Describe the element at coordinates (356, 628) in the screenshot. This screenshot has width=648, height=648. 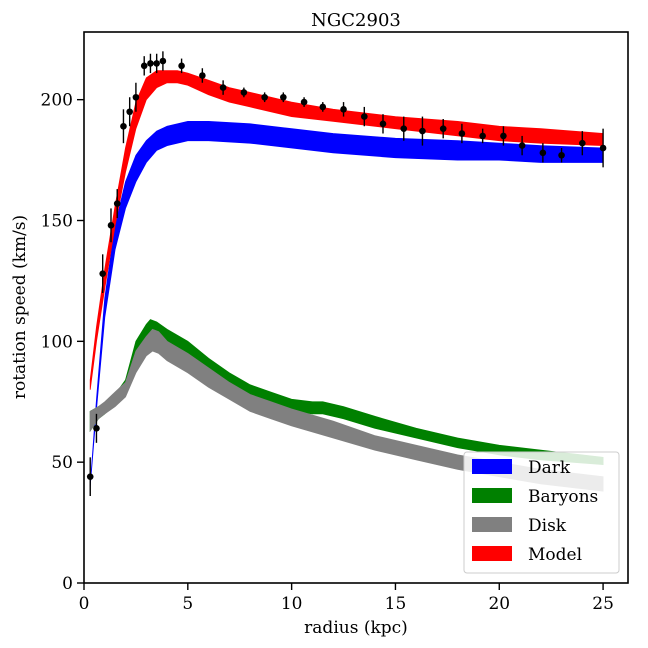
I see `x-axis-label: radius (kpc)` at that location.